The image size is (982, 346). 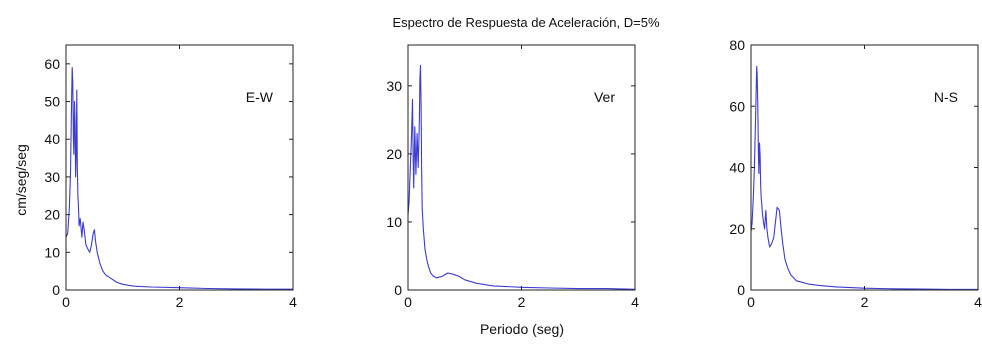 I want to click on panel-label: E-W, so click(x=260, y=97).